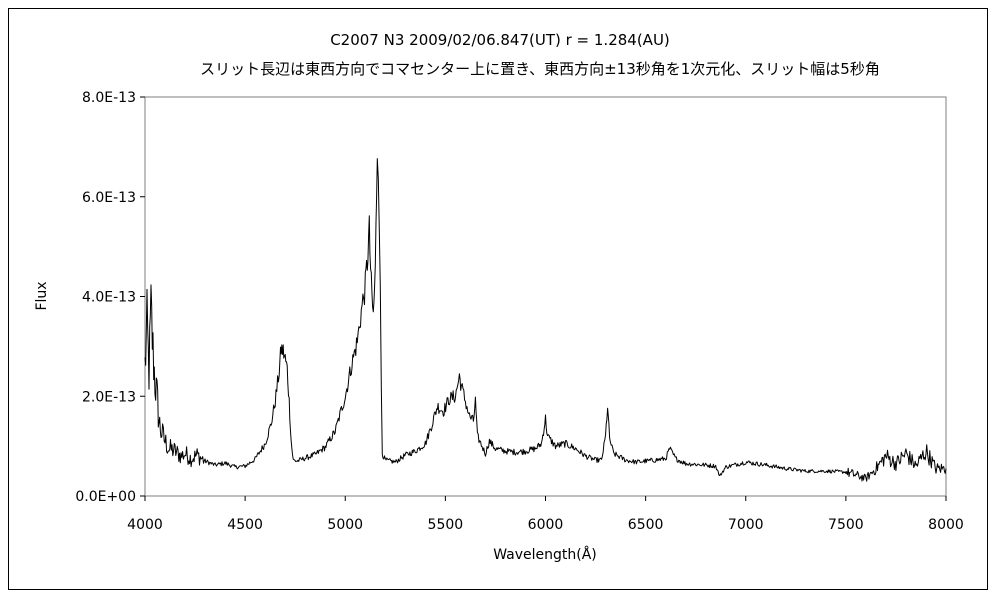  What do you see at coordinates (746, 525) in the screenshot?
I see `x-tick-label: 7000` at bounding box center [746, 525].